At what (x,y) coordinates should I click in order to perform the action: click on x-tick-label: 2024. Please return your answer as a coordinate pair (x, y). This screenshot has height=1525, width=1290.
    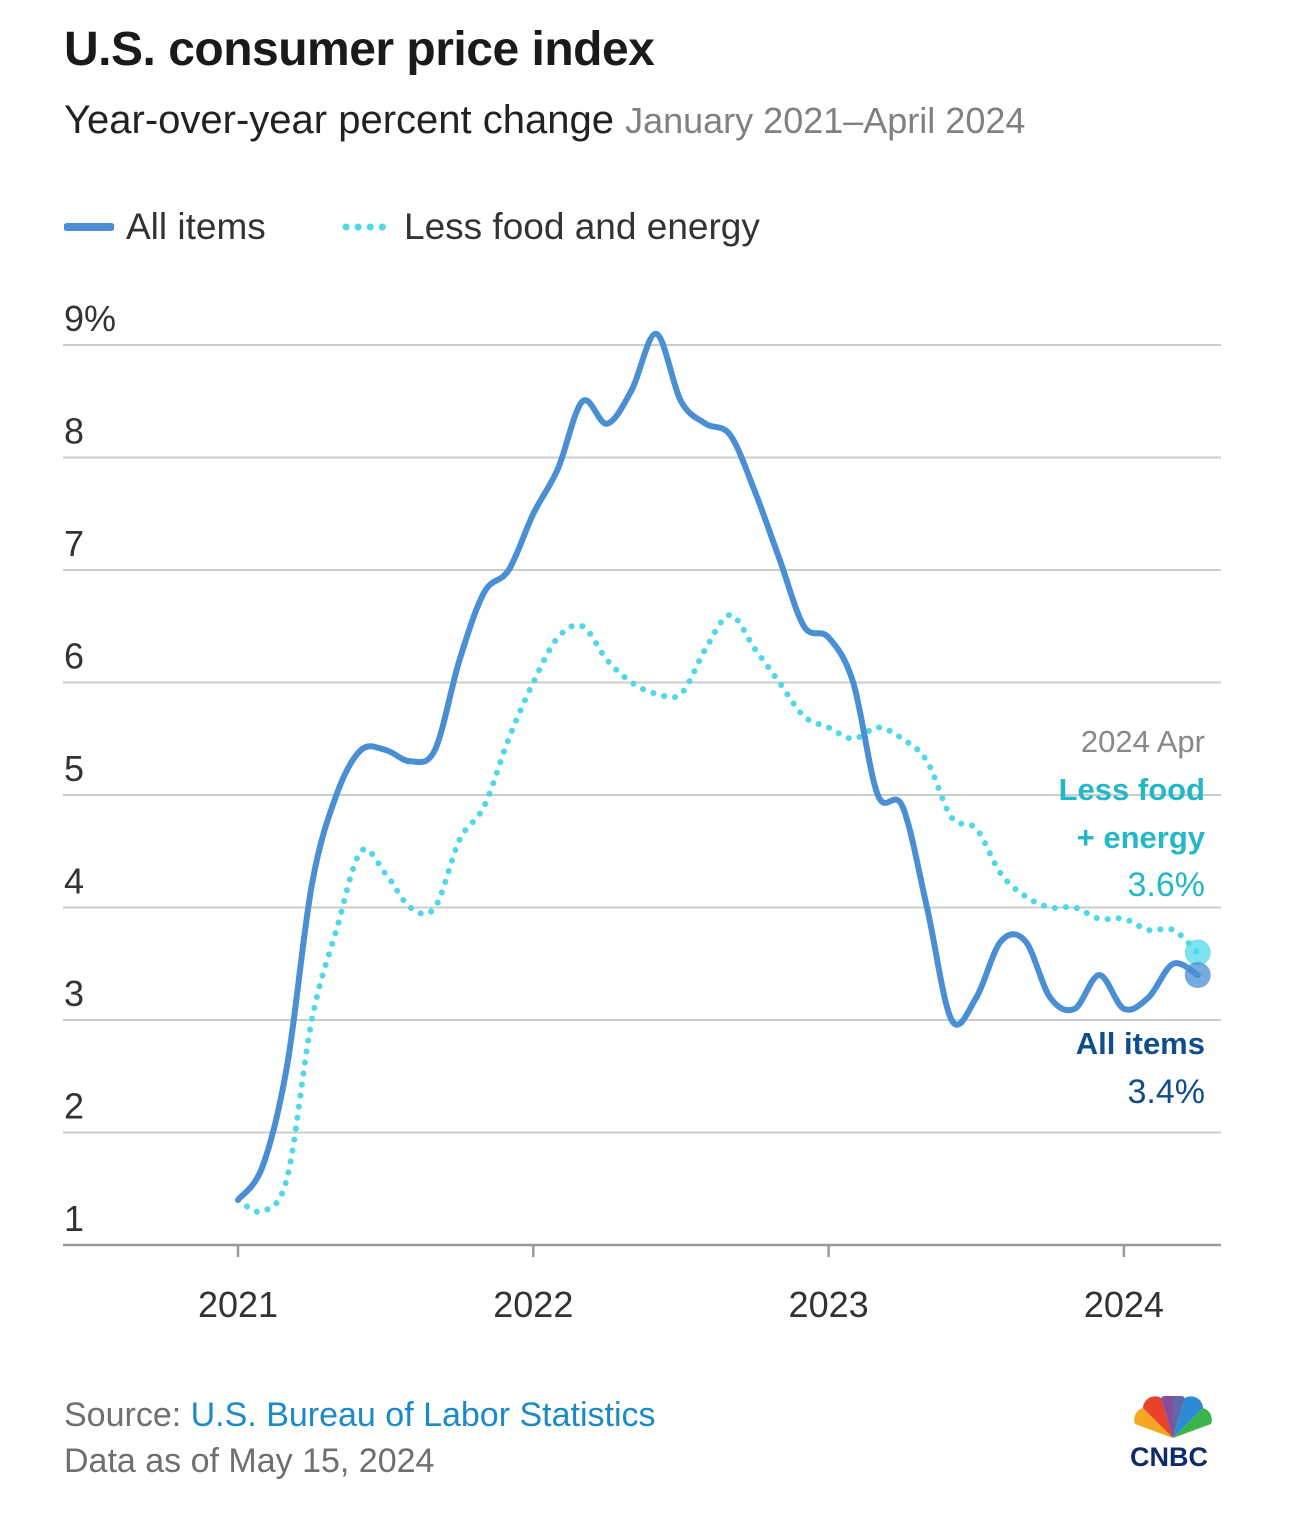
    Looking at the image, I should click on (1124, 1304).